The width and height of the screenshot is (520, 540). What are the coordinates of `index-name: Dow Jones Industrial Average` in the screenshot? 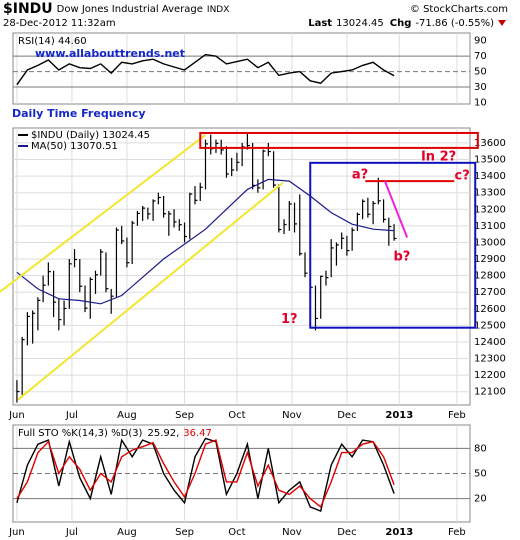 It's located at (130, 9).